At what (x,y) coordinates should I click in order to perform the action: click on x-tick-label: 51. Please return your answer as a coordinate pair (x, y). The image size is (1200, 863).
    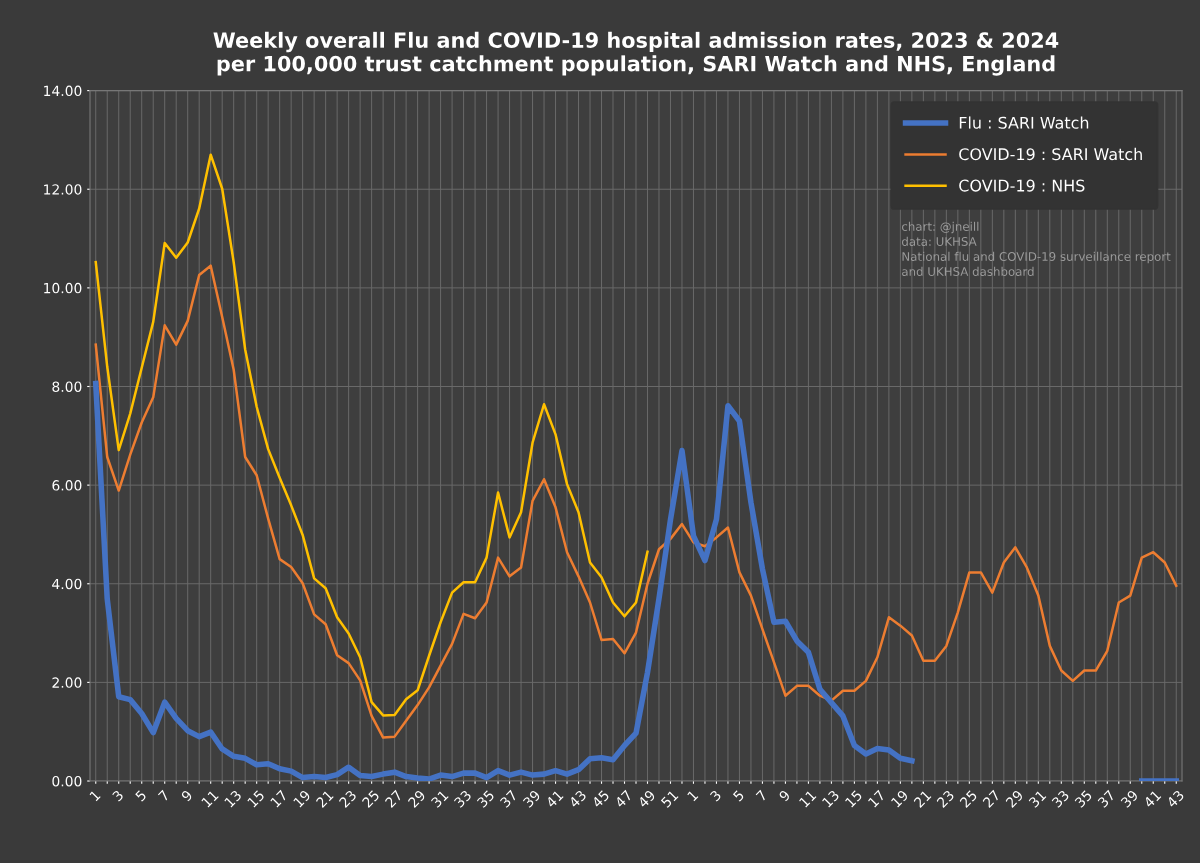
    Looking at the image, I should click on (669, 798).